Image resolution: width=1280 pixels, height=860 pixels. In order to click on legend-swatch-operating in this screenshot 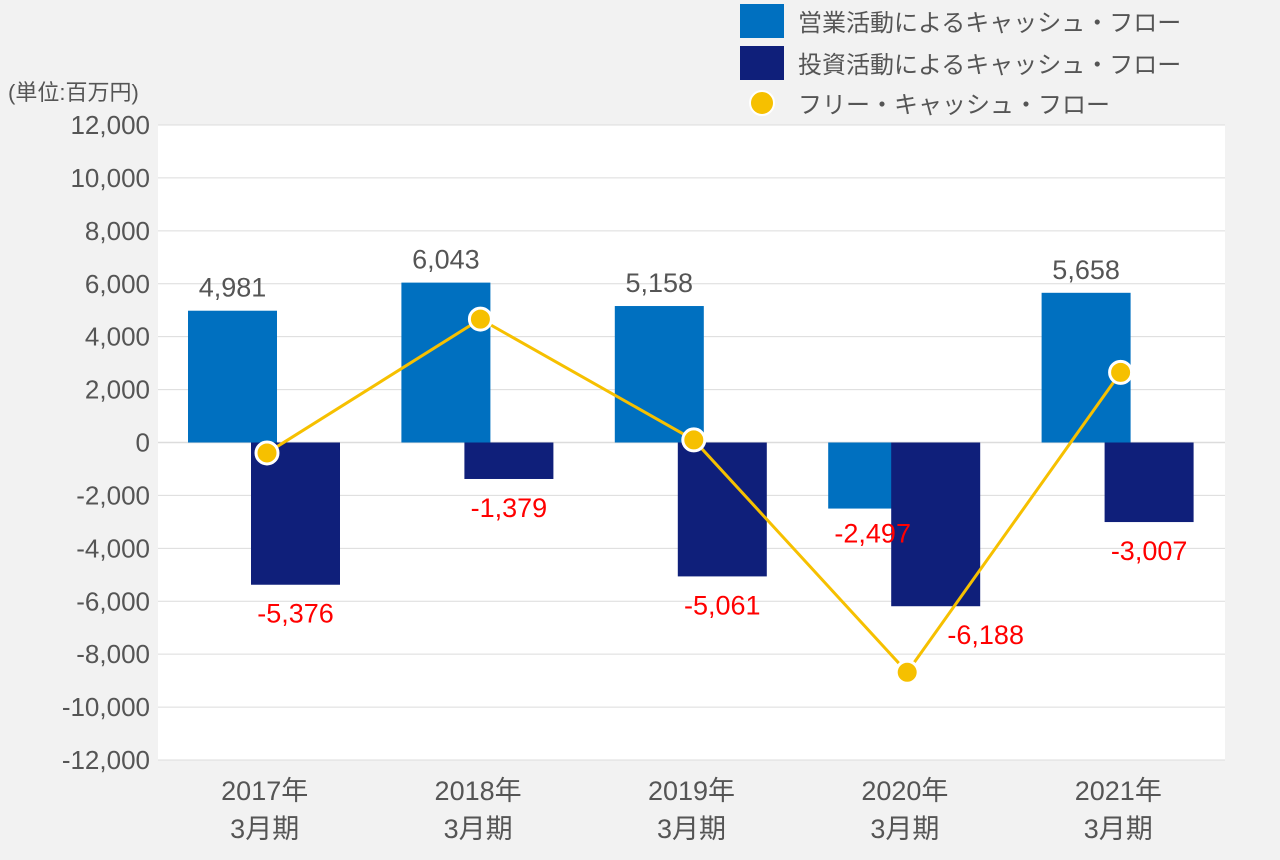, I will do `click(762, 21)`.